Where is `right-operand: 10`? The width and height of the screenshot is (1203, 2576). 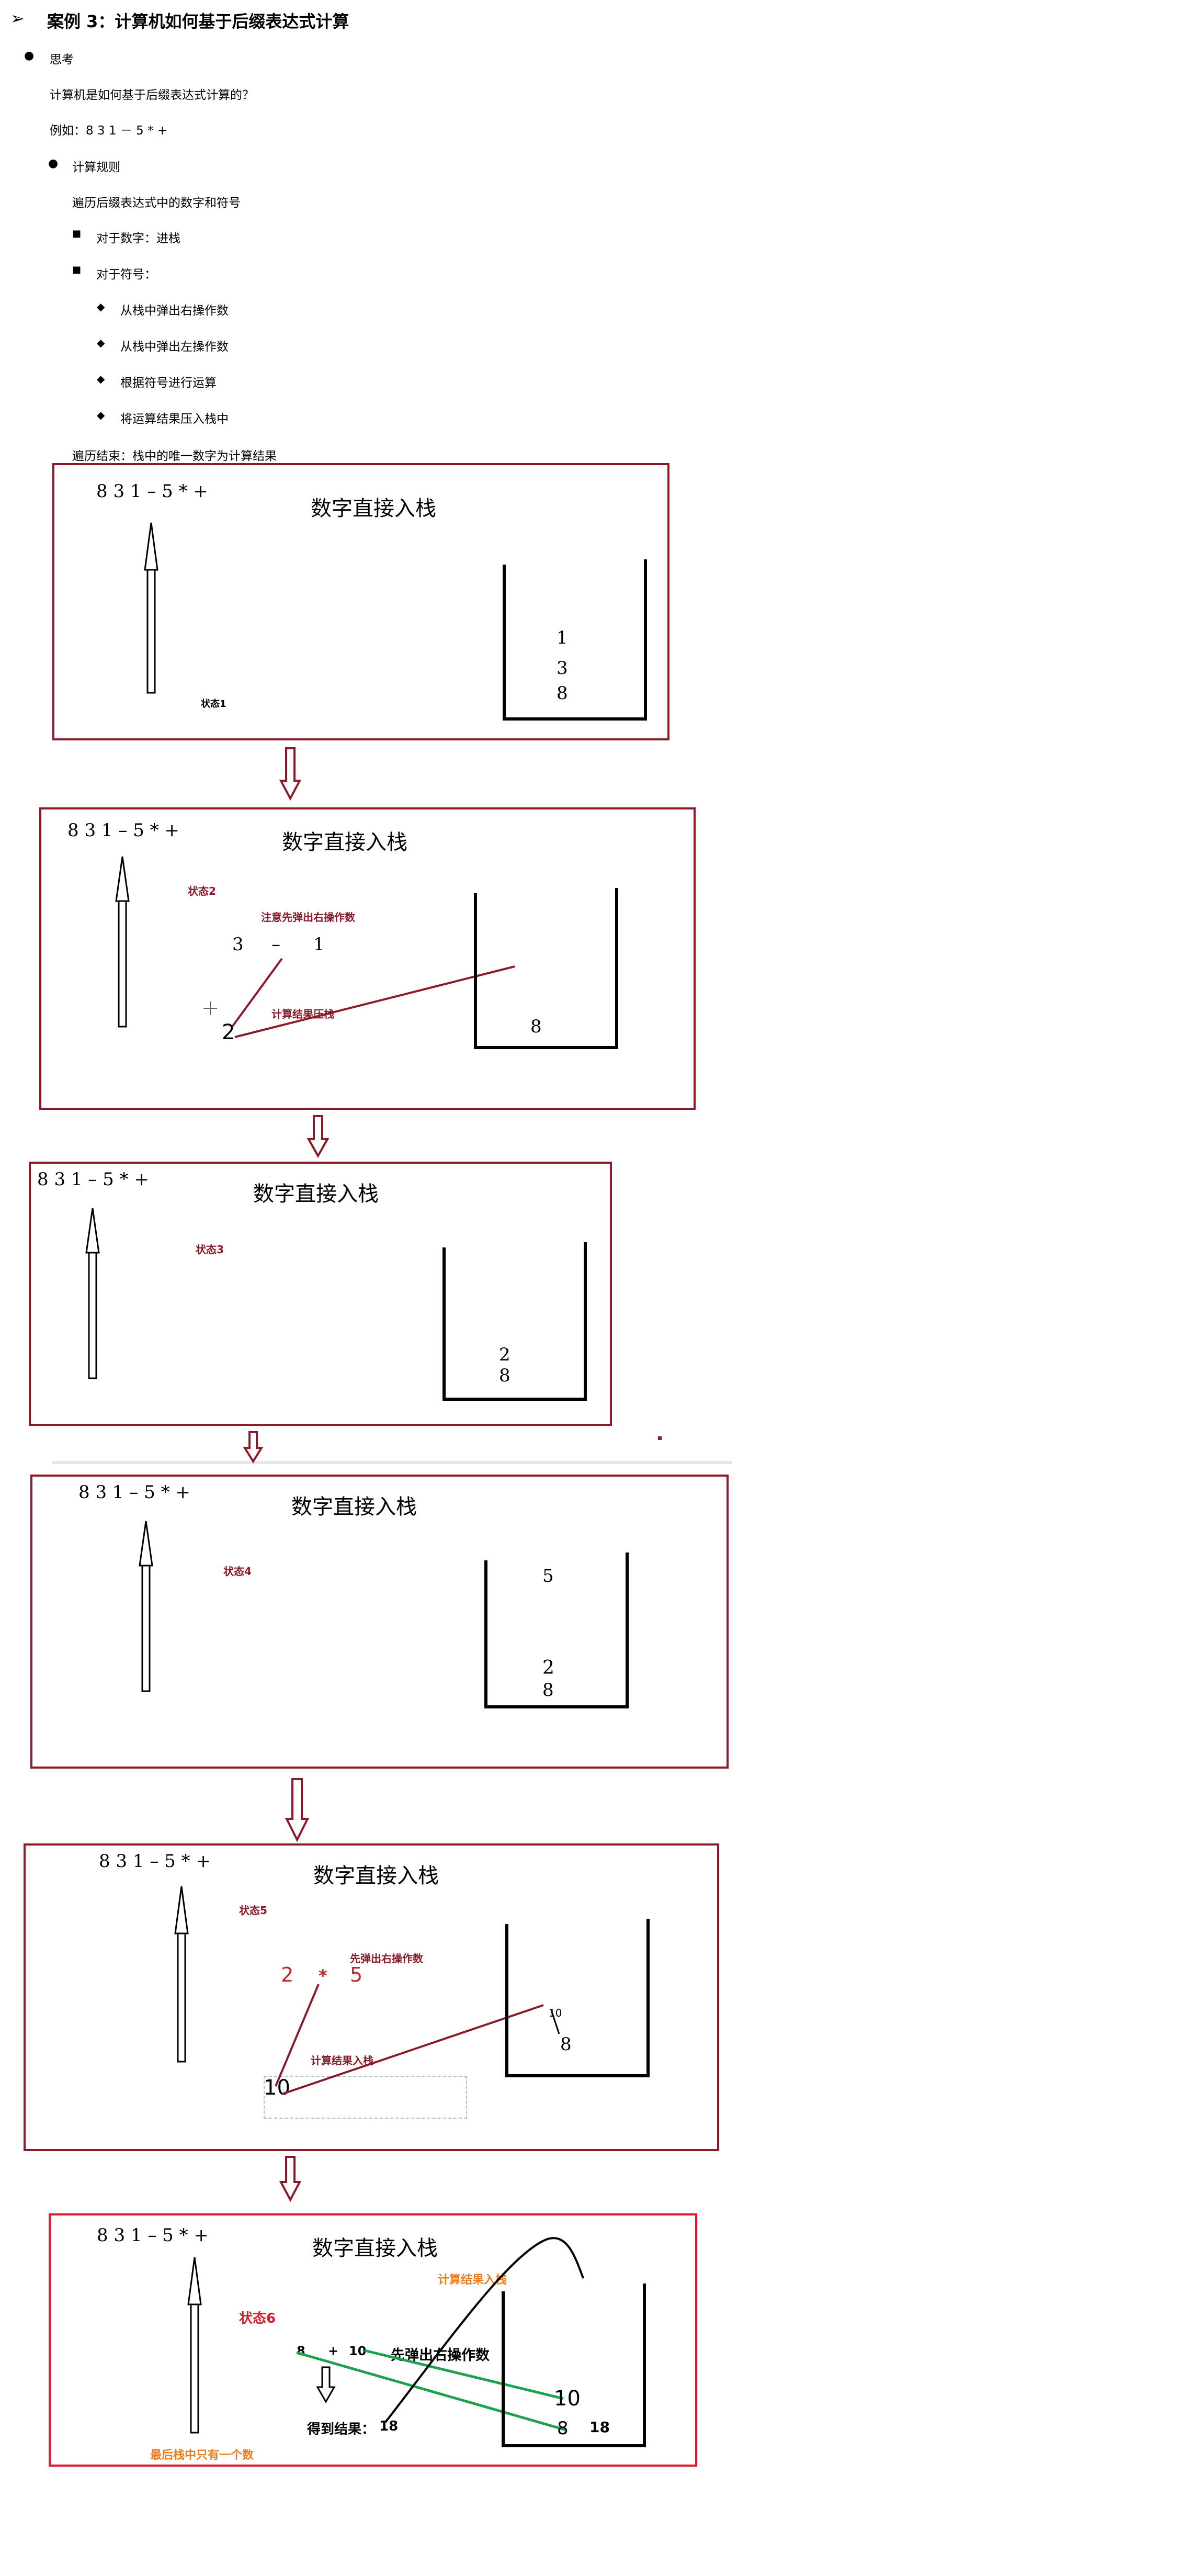 right-operand: 10 is located at coordinates (358, 2351).